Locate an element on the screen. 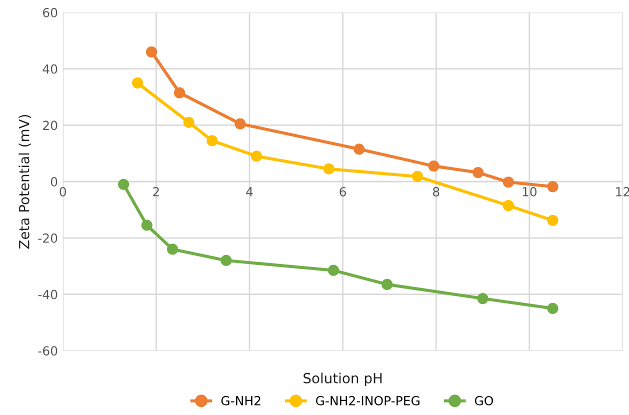 The height and width of the screenshot is (415, 629). y-tick-label: -20 is located at coordinates (48, 238).